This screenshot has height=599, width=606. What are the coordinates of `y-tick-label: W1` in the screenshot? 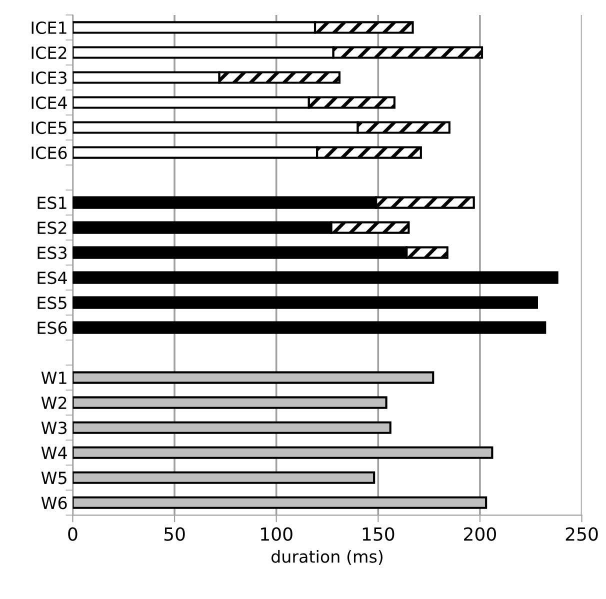 It's located at (53, 378).